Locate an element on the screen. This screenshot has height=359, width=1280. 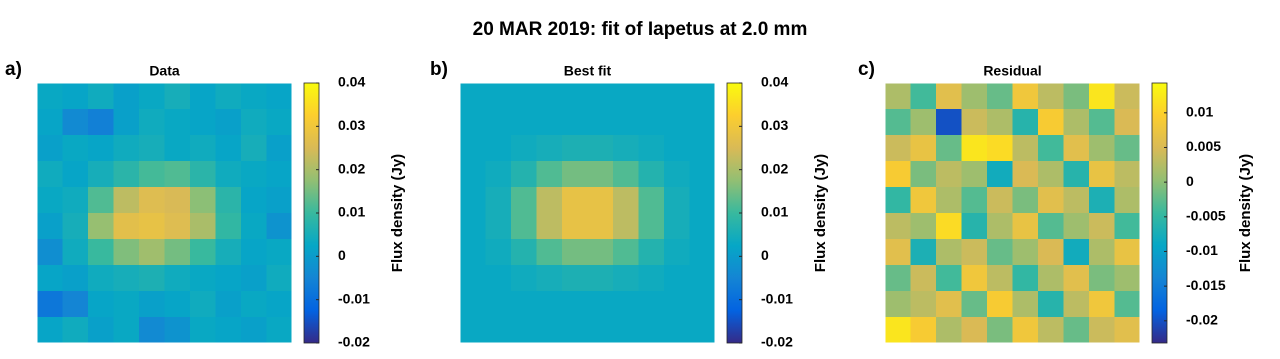
colorbar-tick-label: -0.01 is located at coordinates (354, 298).